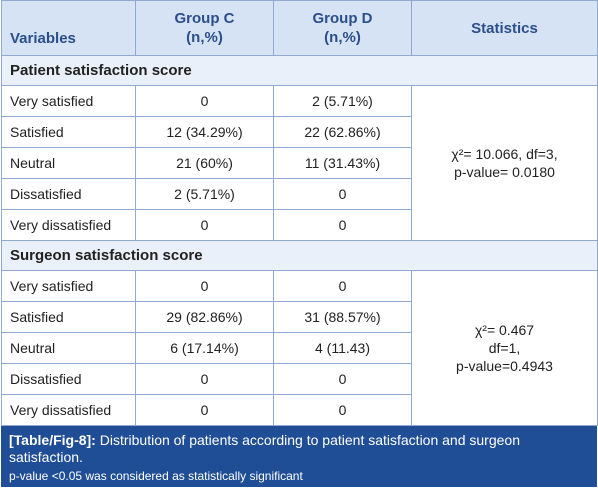 This screenshot has width=598, height=497. I want to click on statistics-cell: χ²= 10.066, df=3, p-value= 0.0180, so click(504, 163).